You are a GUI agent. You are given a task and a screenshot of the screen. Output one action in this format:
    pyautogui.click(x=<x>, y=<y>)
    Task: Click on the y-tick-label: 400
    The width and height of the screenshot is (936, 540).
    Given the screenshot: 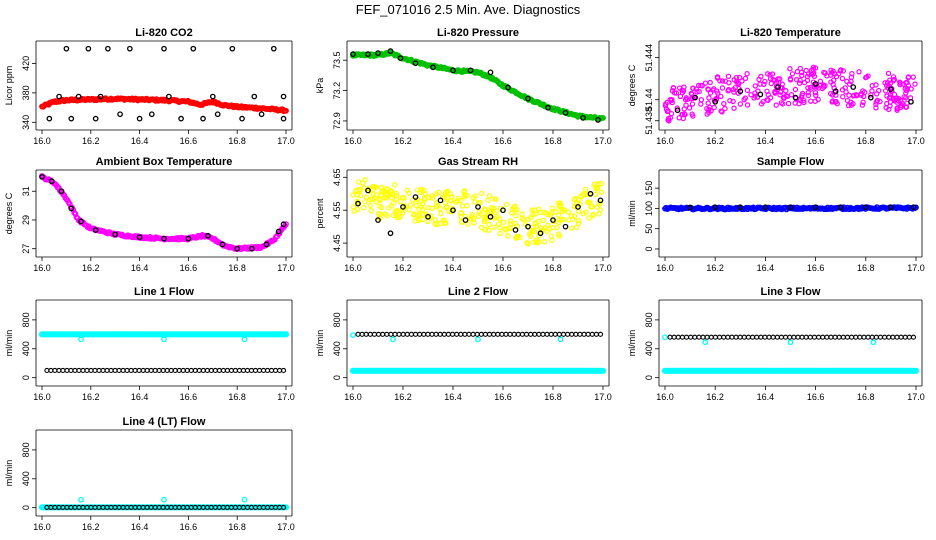 What is the action you would take?
    pyautogui.click(x=26, y=478)
    